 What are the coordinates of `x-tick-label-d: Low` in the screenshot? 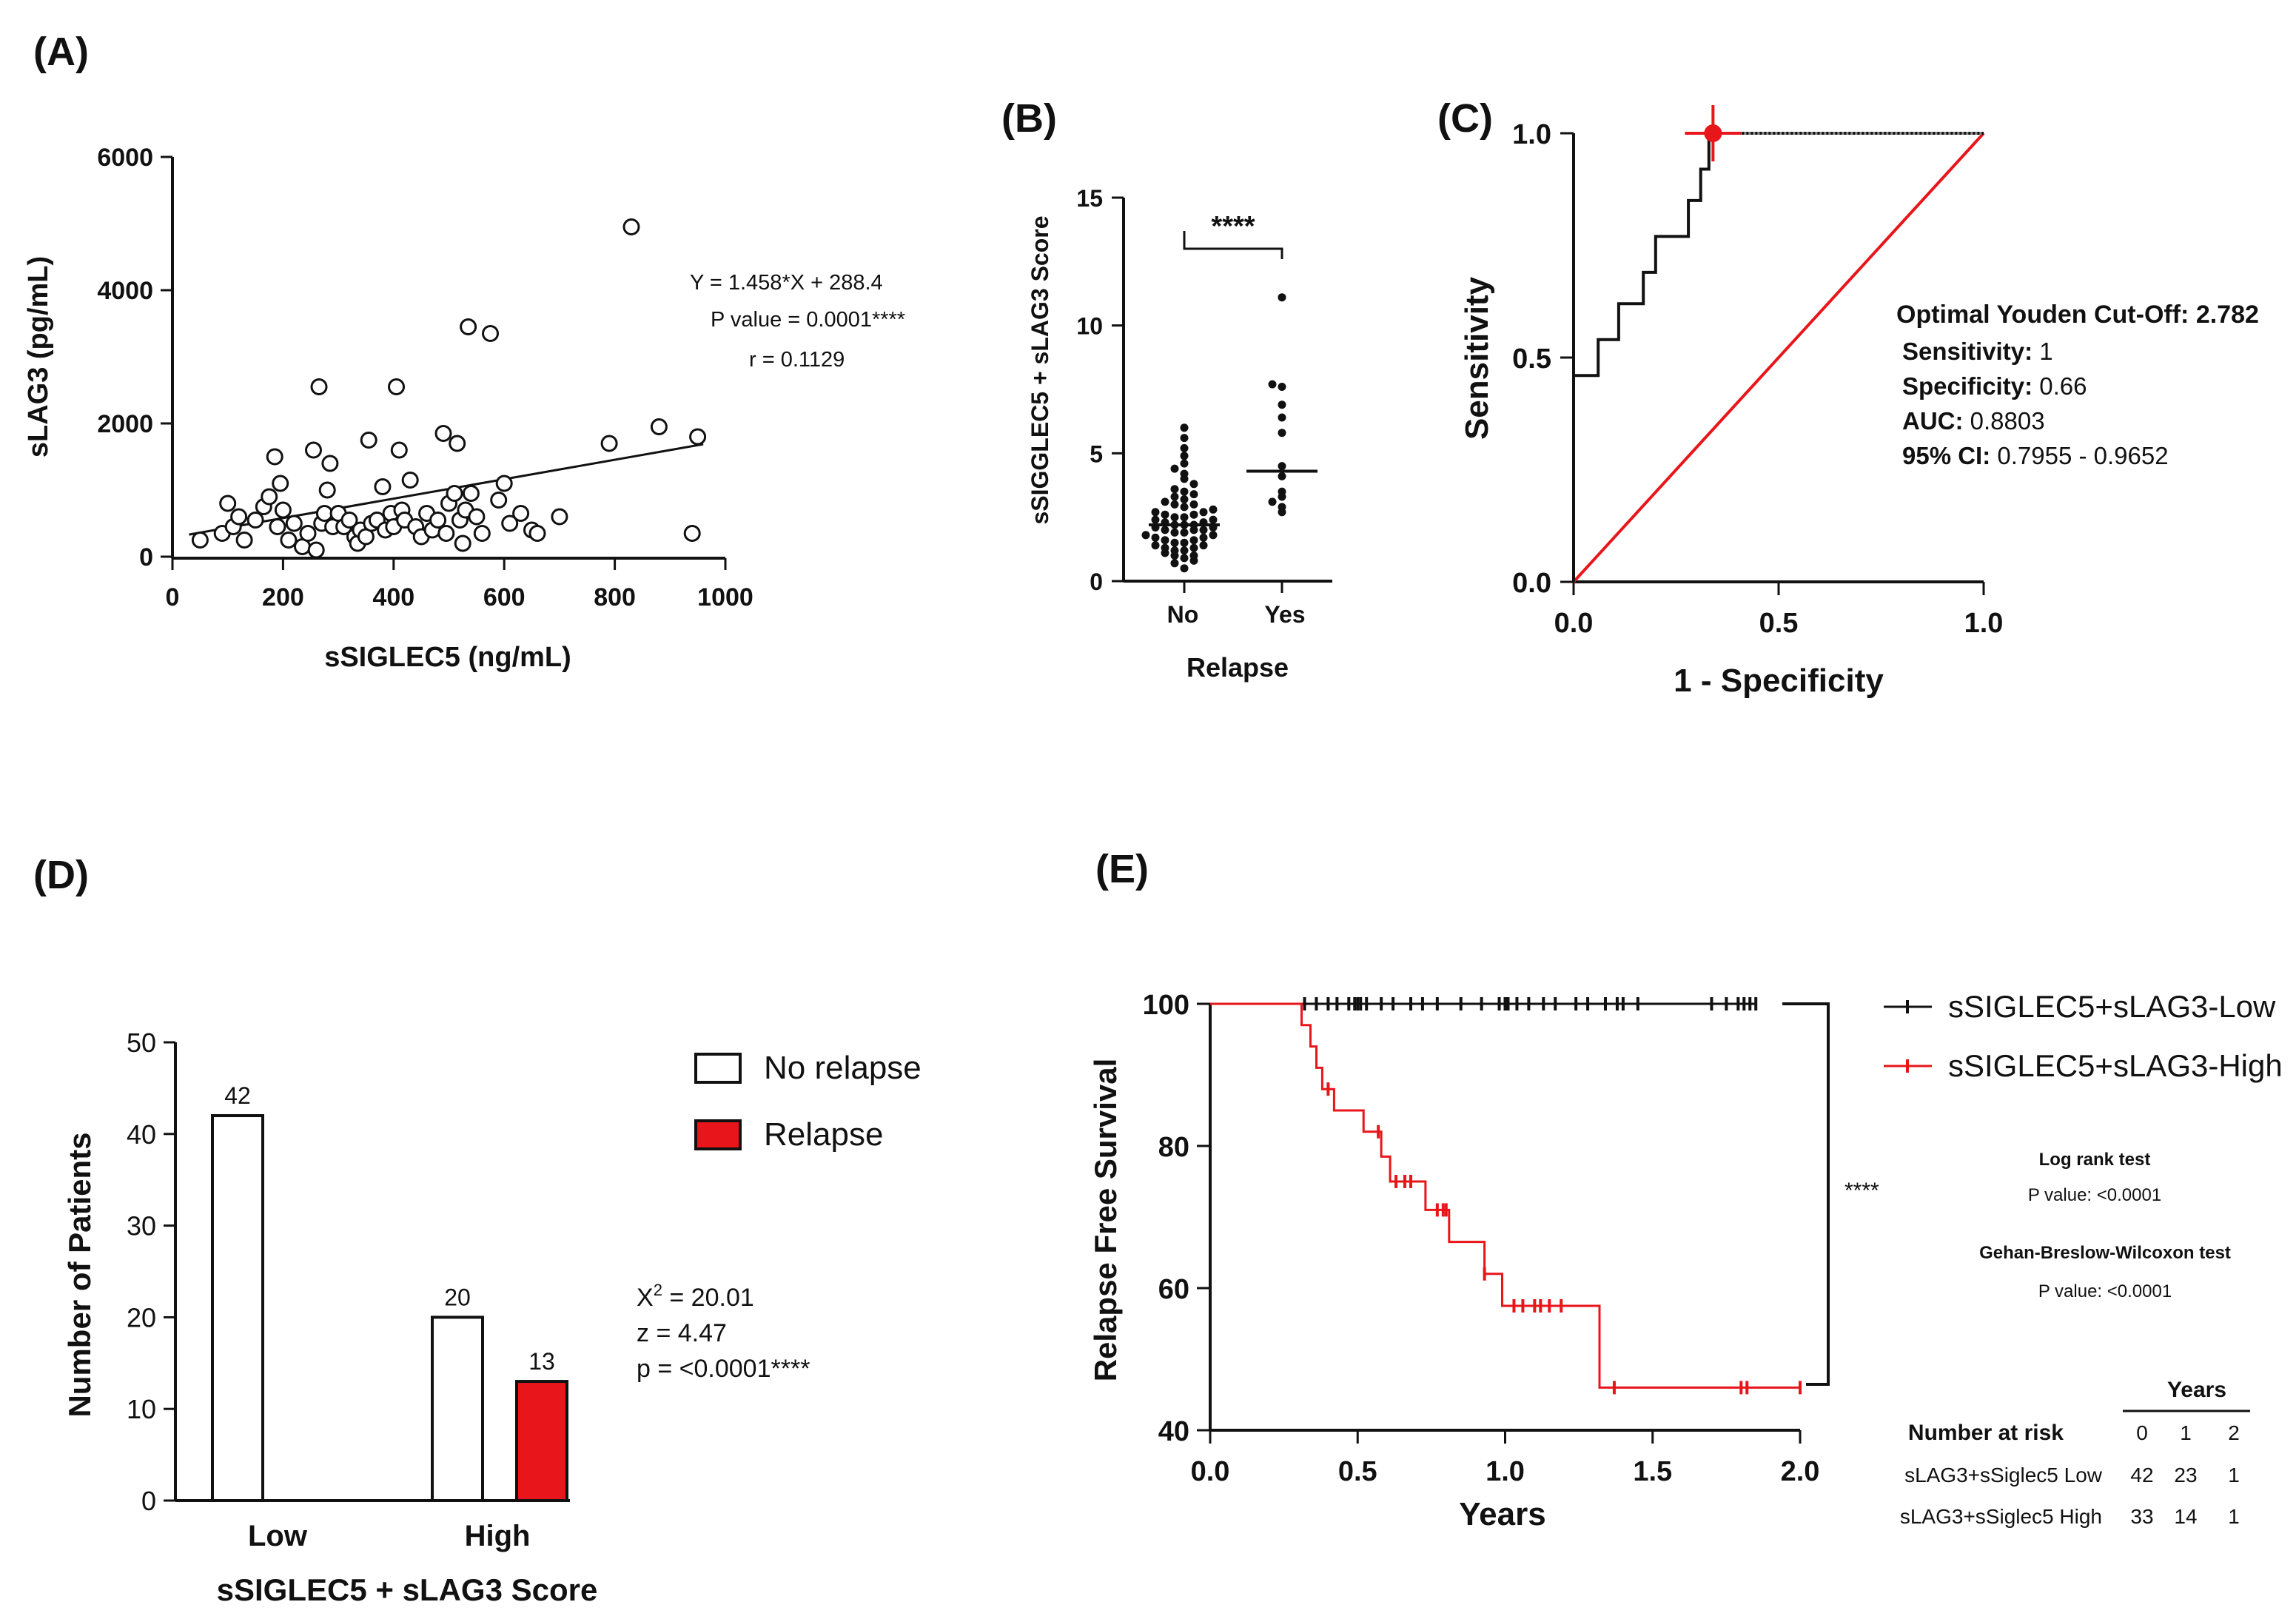 It's located at (278, 1536).